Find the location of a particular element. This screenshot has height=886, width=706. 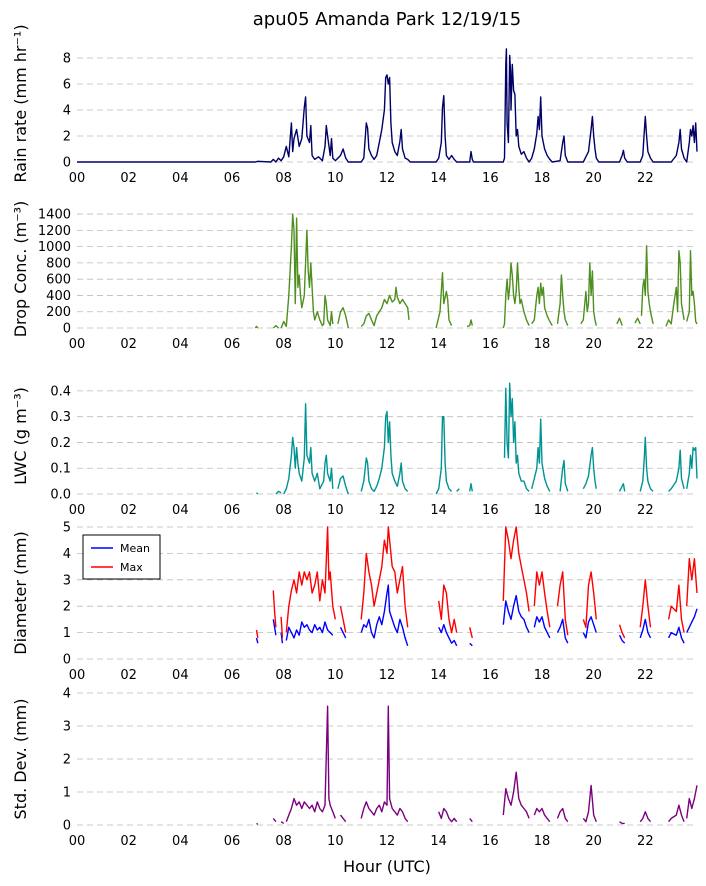

y-tick-label: 5 is located at coordinates (67, 528).